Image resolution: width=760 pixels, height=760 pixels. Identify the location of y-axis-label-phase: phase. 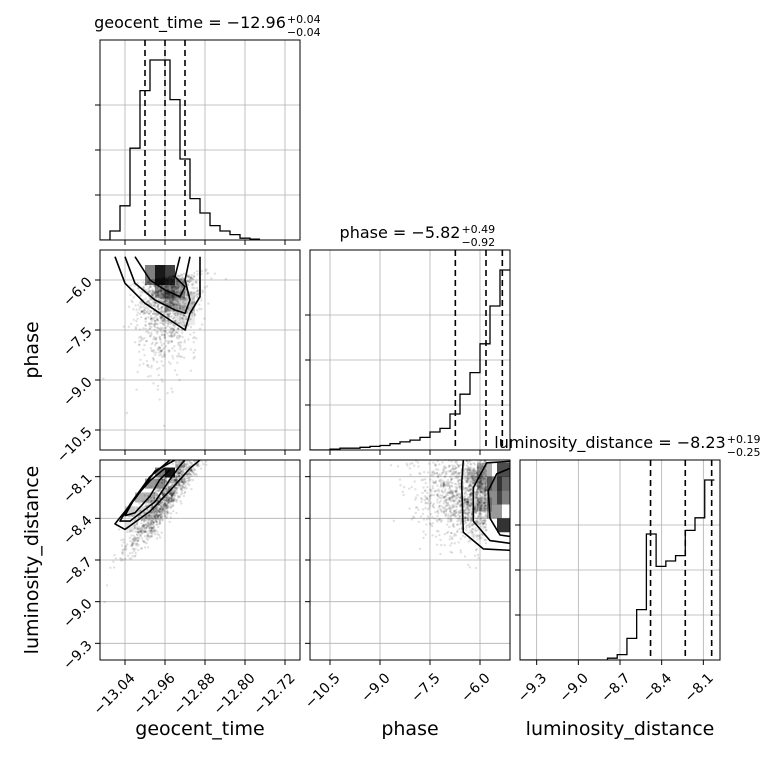
(32, 349).